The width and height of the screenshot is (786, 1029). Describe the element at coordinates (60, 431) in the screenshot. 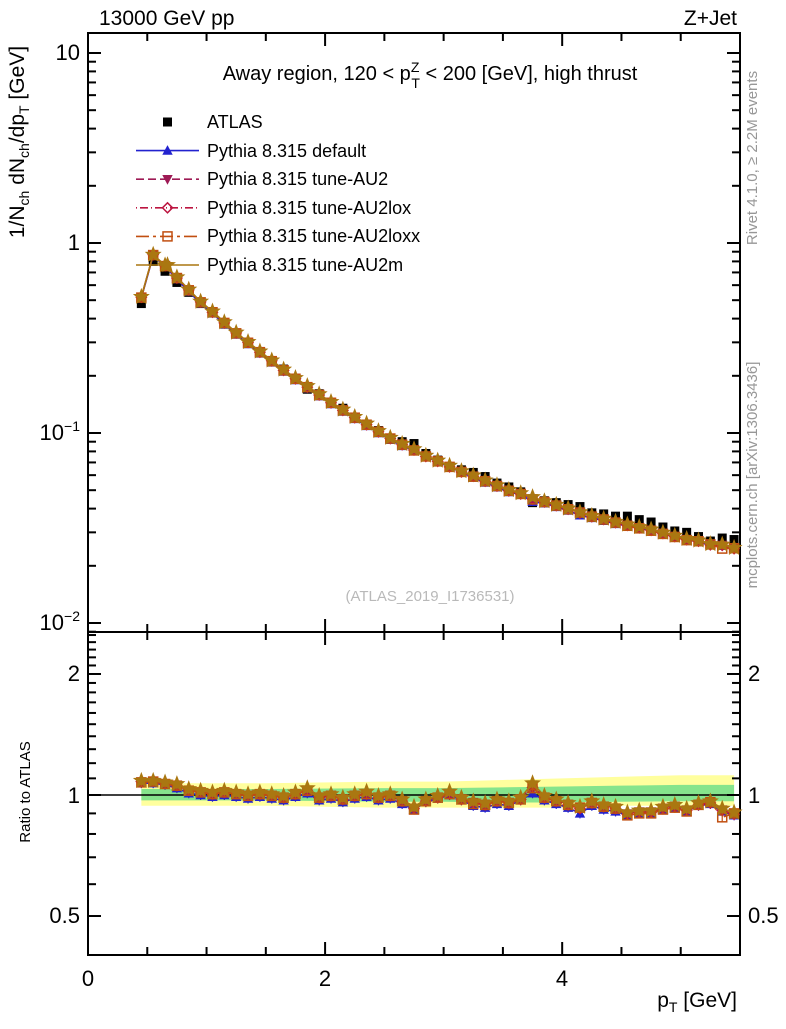

I see `y-tick-10−1: 10⁻¹` at that location.